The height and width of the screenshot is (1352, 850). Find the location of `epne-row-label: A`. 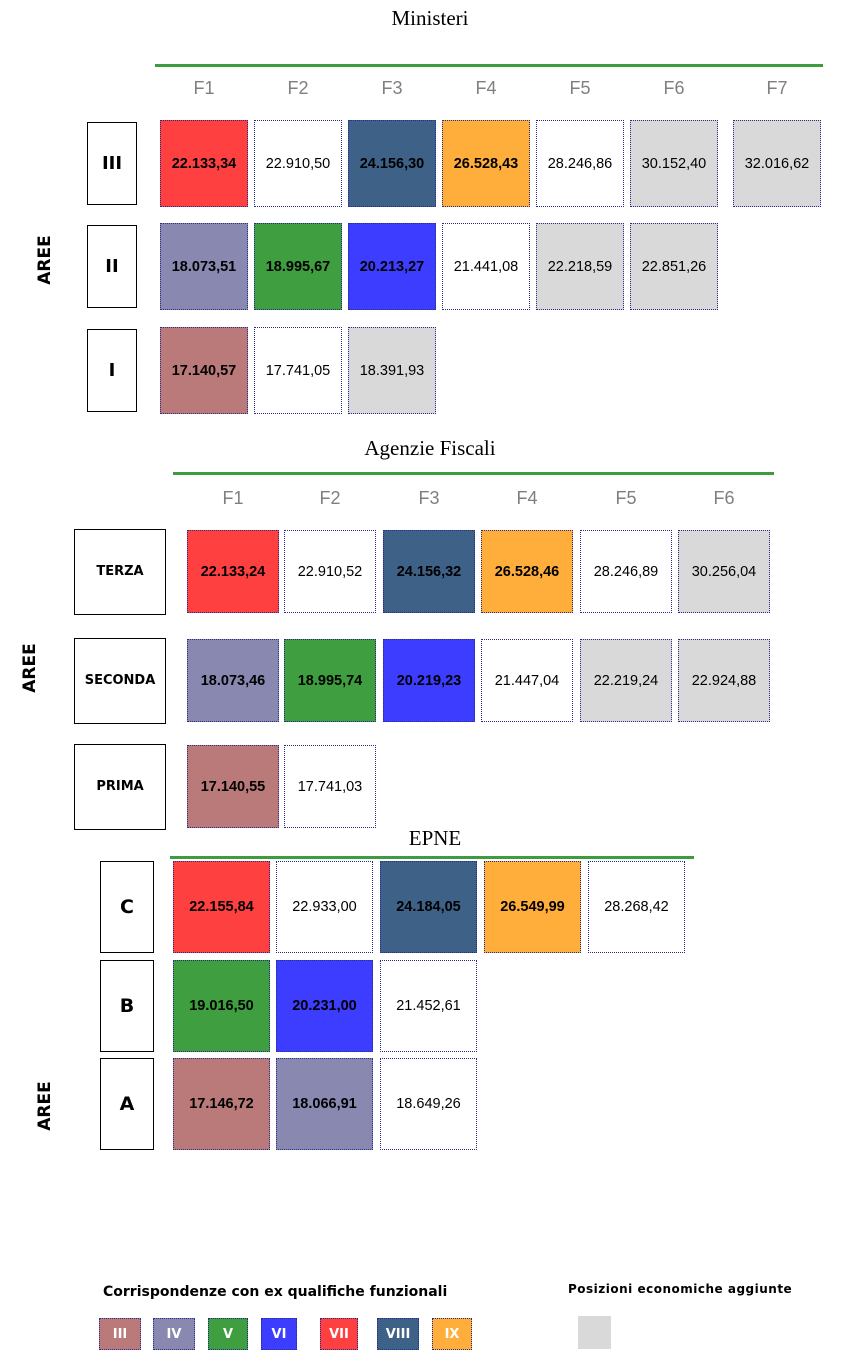

epne-row-label: A is located at coordinates (127, 1104).